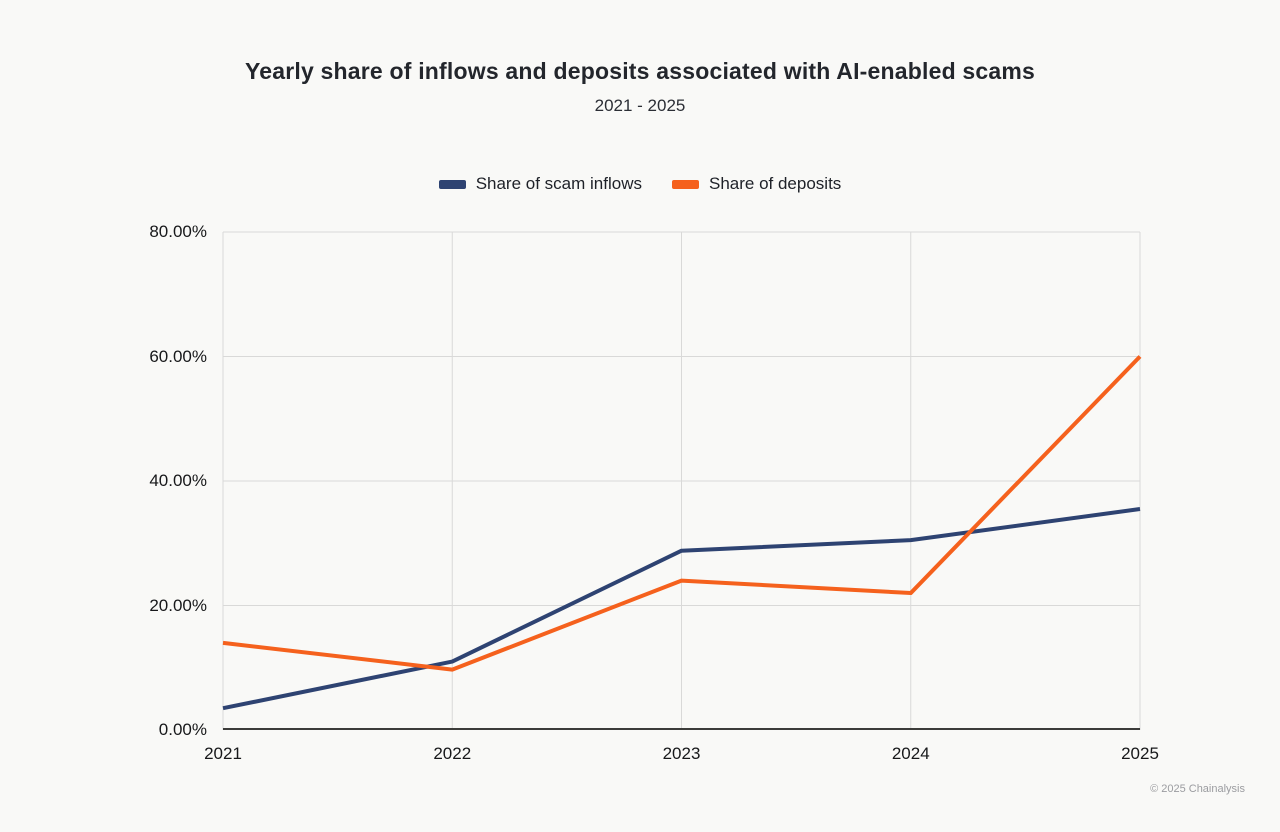 The height and width of the screenshot is (832, 1280). I want to click on x-tick-label: 2025, so click(1140, 753).